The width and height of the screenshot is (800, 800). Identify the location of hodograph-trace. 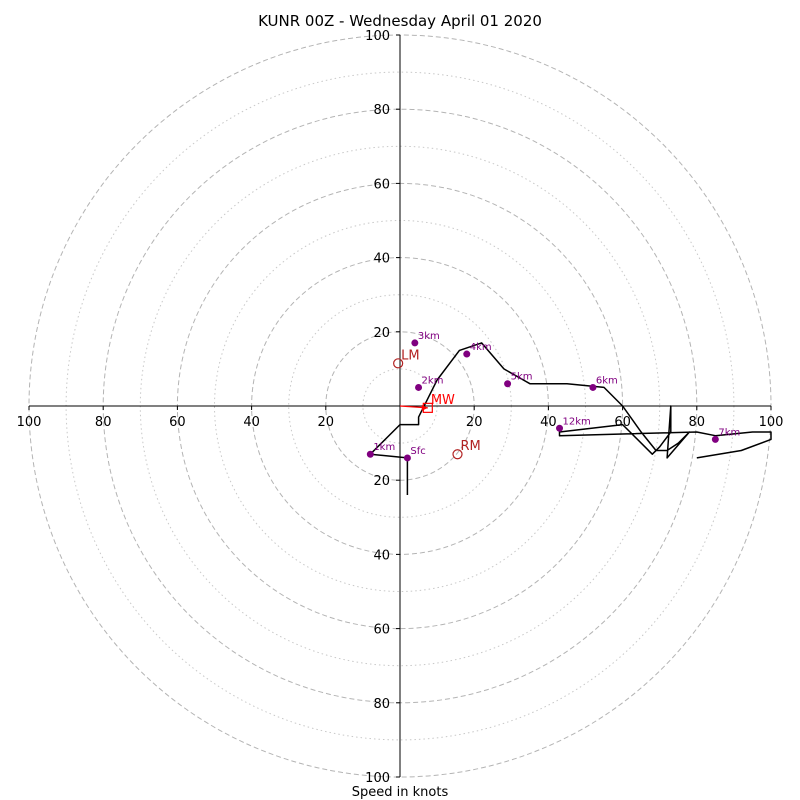
(570, 418).